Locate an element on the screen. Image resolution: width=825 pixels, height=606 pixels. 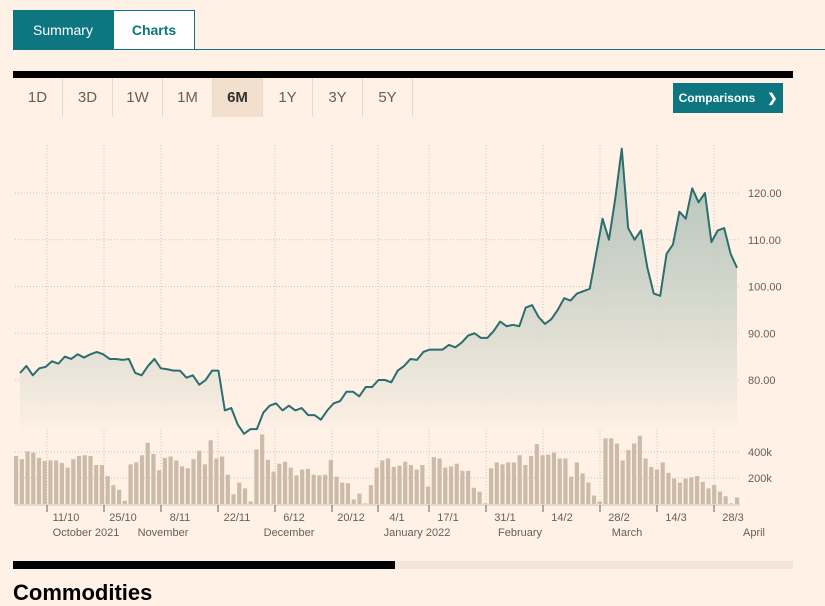
range-button-1m: 1M is located at coordinates (188, 97).